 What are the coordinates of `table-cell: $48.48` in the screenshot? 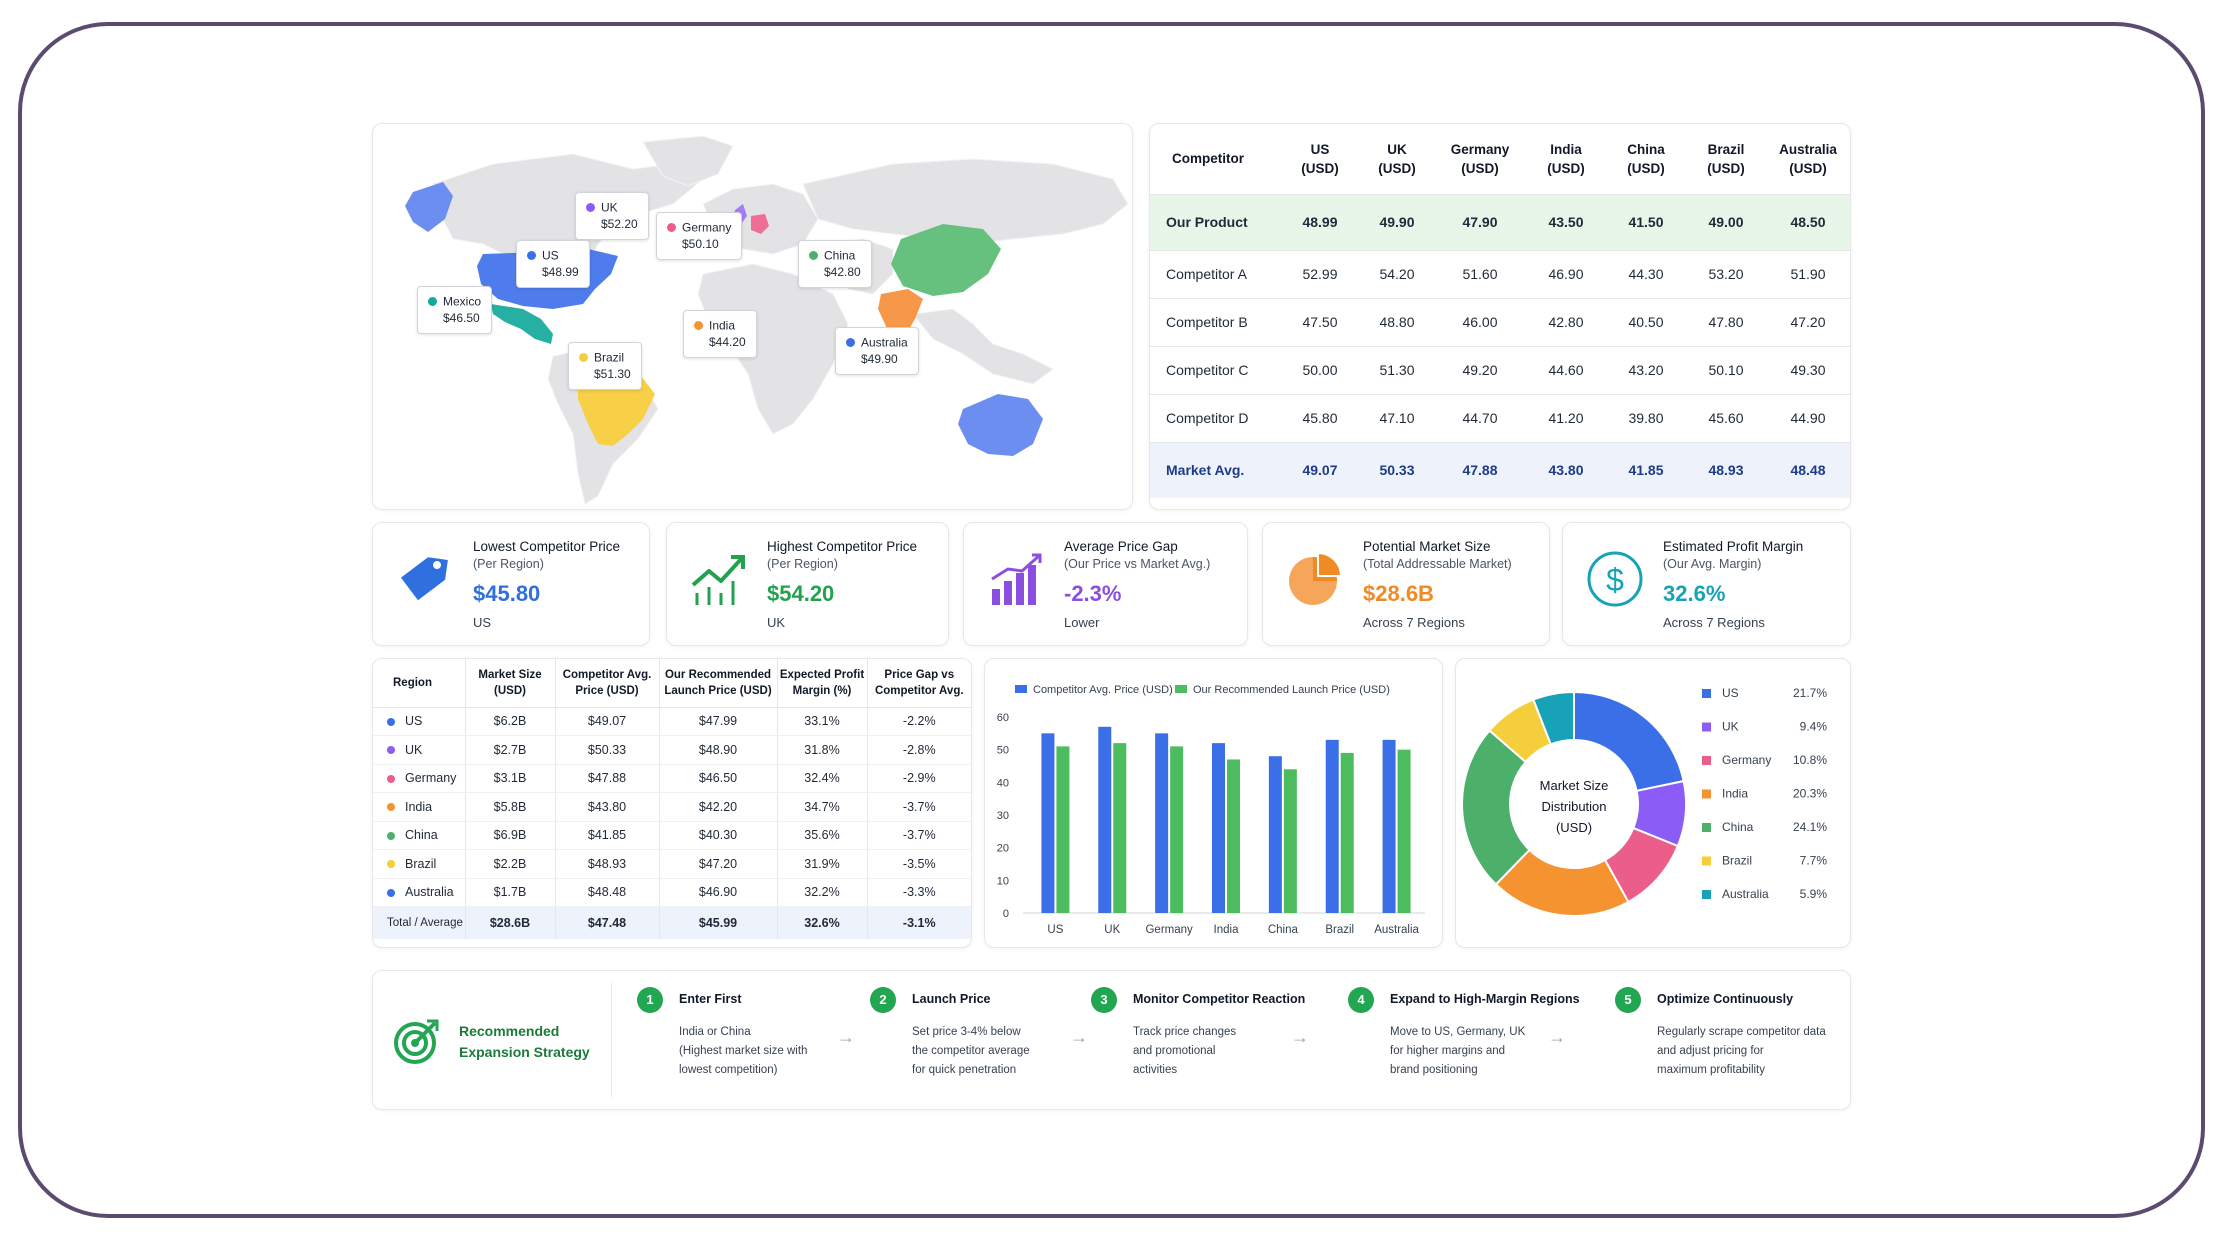 It's located at (607, 892).